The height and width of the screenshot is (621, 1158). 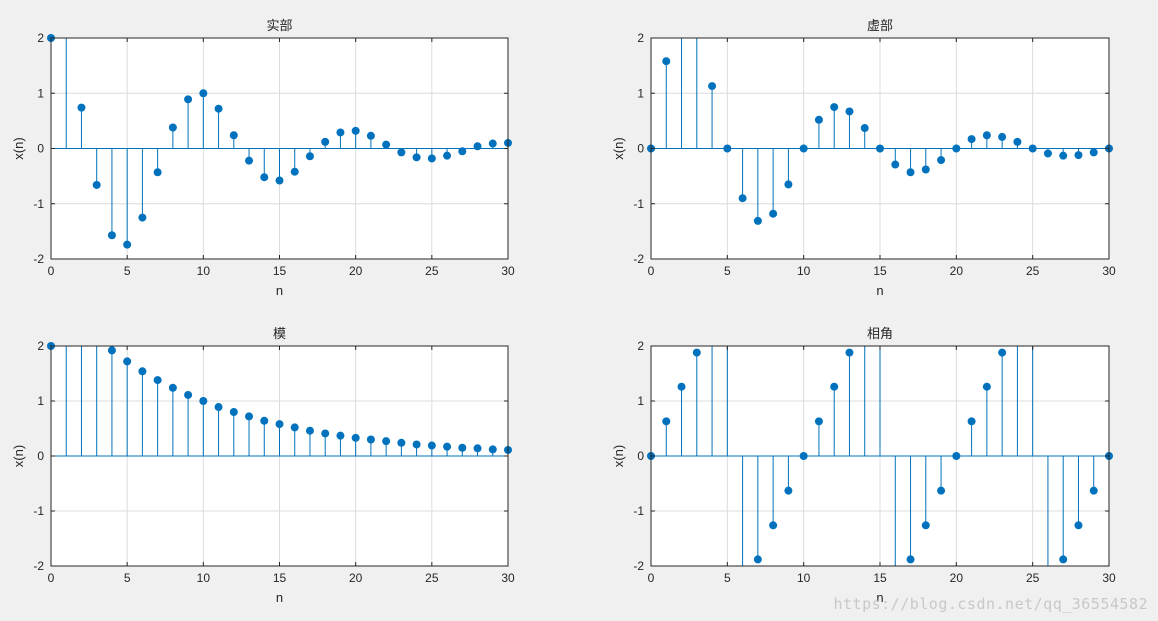 I want to click on chart-title: 实部, so click(x=279, y=26).